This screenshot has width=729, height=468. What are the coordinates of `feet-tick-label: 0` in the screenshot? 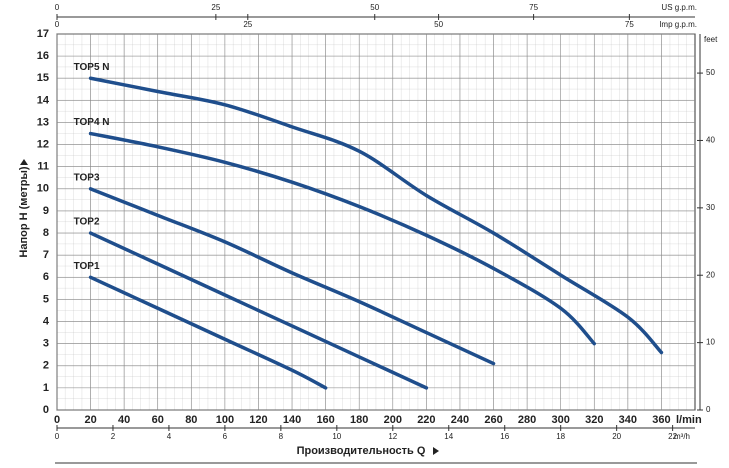 It's located at (708, 409).